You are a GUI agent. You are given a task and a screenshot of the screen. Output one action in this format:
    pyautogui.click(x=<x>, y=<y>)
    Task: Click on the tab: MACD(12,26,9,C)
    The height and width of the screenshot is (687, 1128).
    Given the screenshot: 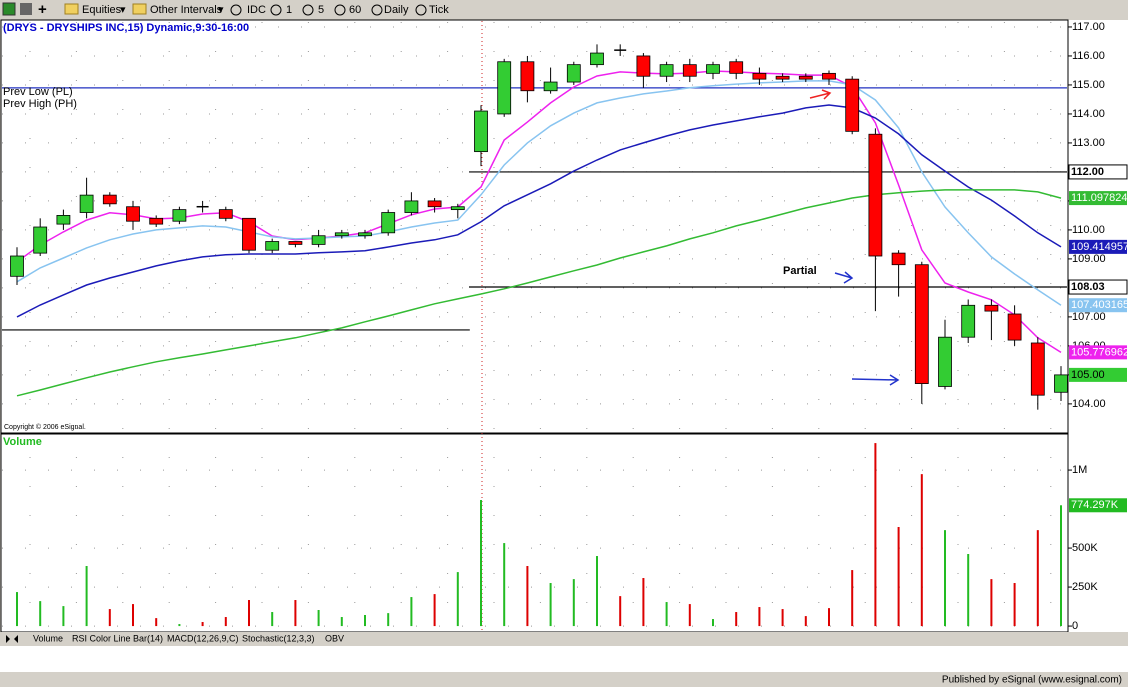 What is the action you would take?
    pyautogui.click(x=203, y=638)
    